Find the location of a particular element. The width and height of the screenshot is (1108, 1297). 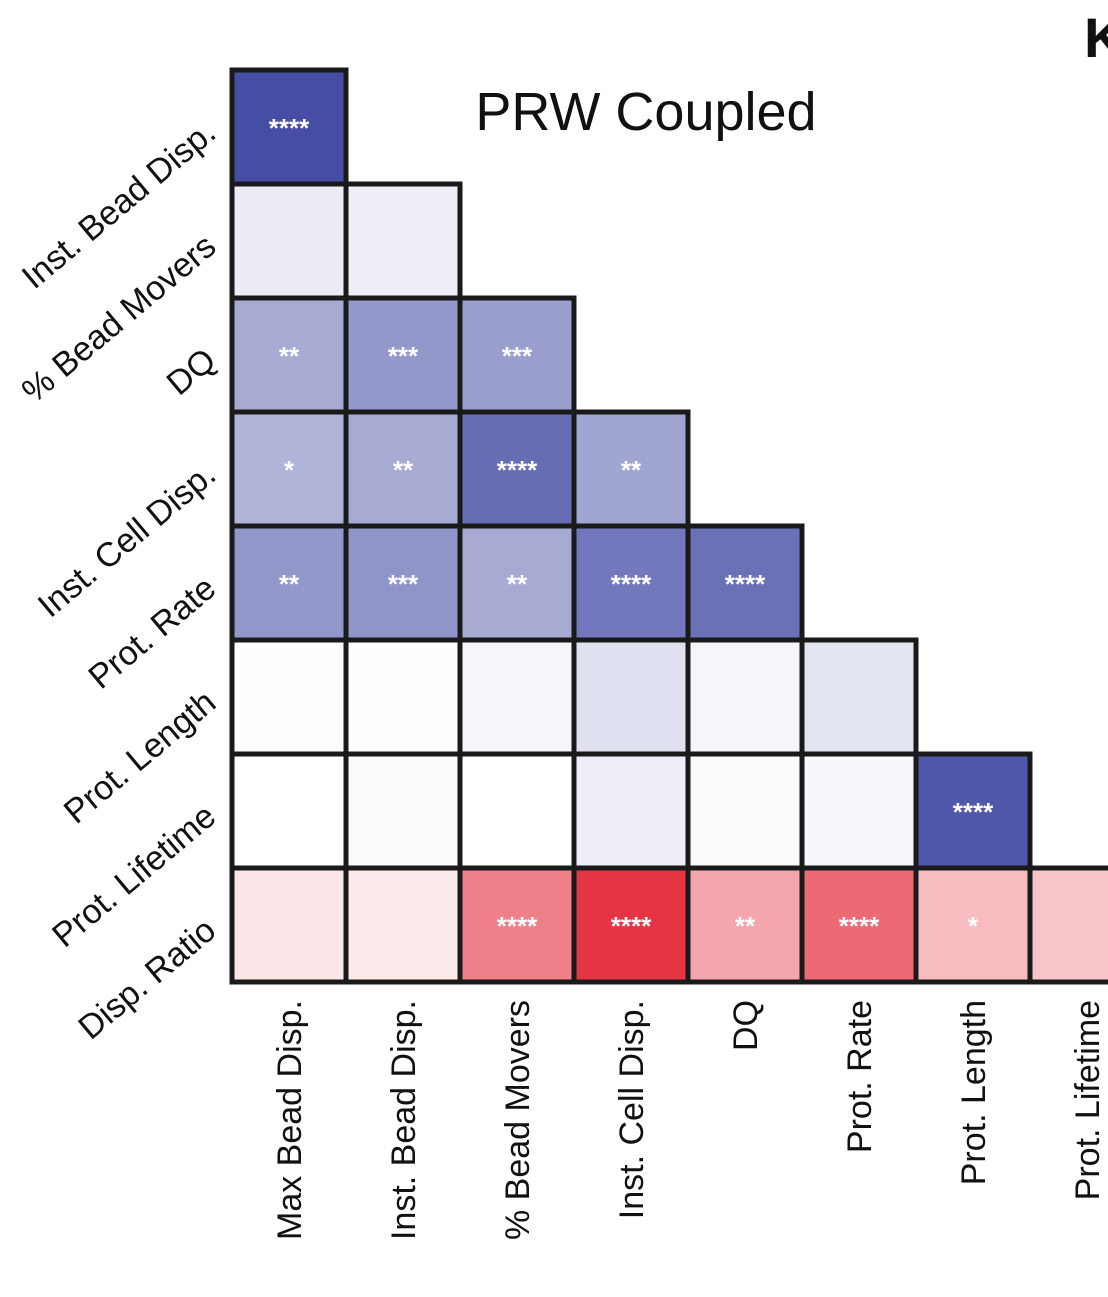

heatmap-cell-r7-c0 is located at coordinates (289, 925).